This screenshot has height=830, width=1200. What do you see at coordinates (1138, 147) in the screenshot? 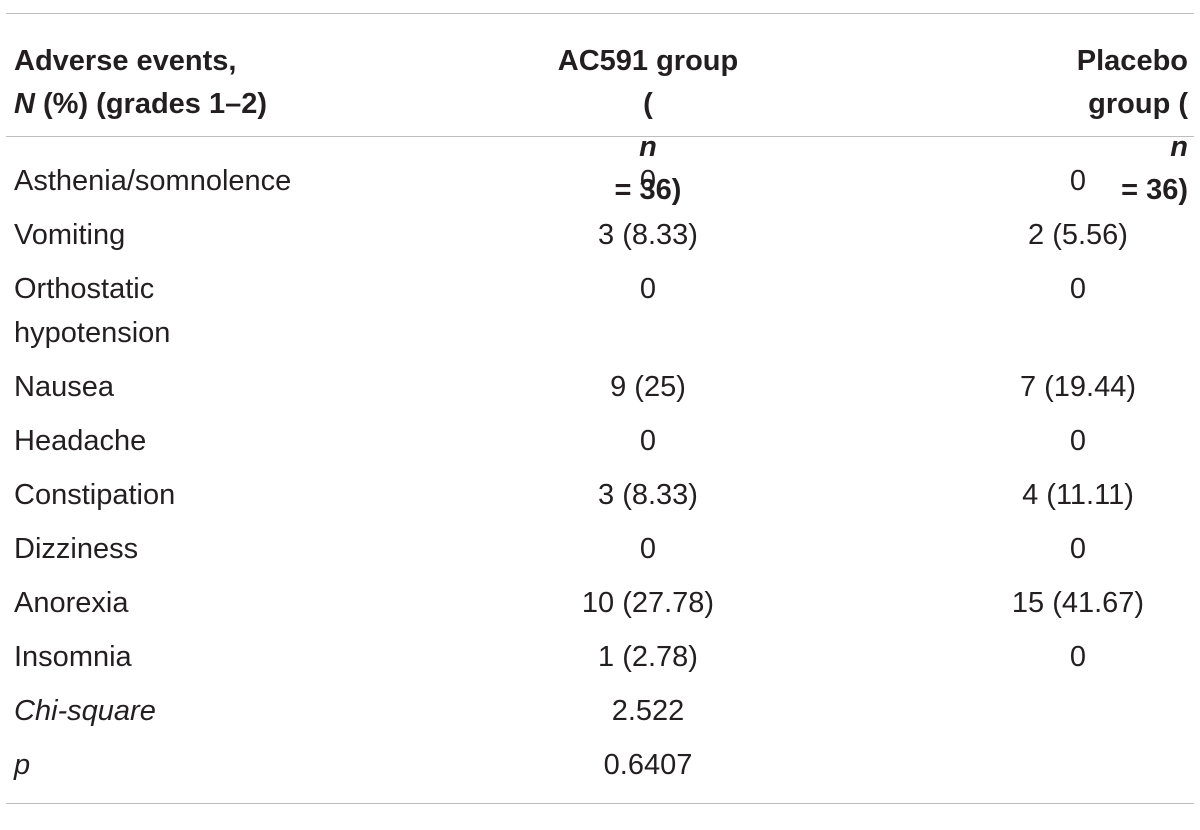
I see `header-col3-line2: group (n = 36)` at bounding box center [1138, 147].